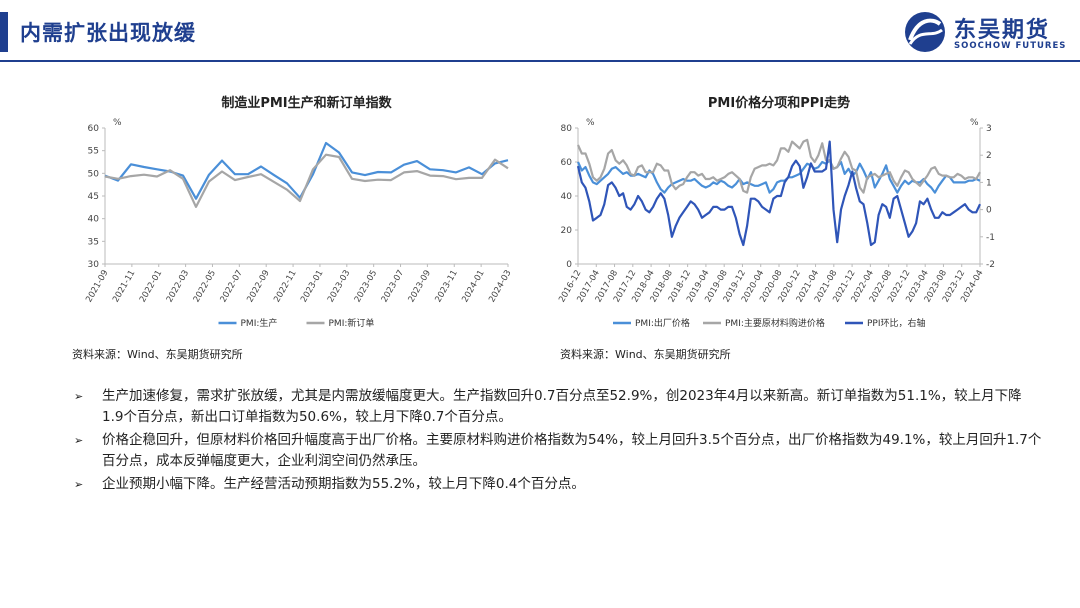  Describe the element at coordinates (178, 287) in the screenshot. I see `x-tick-label: 2022-03` at that location.